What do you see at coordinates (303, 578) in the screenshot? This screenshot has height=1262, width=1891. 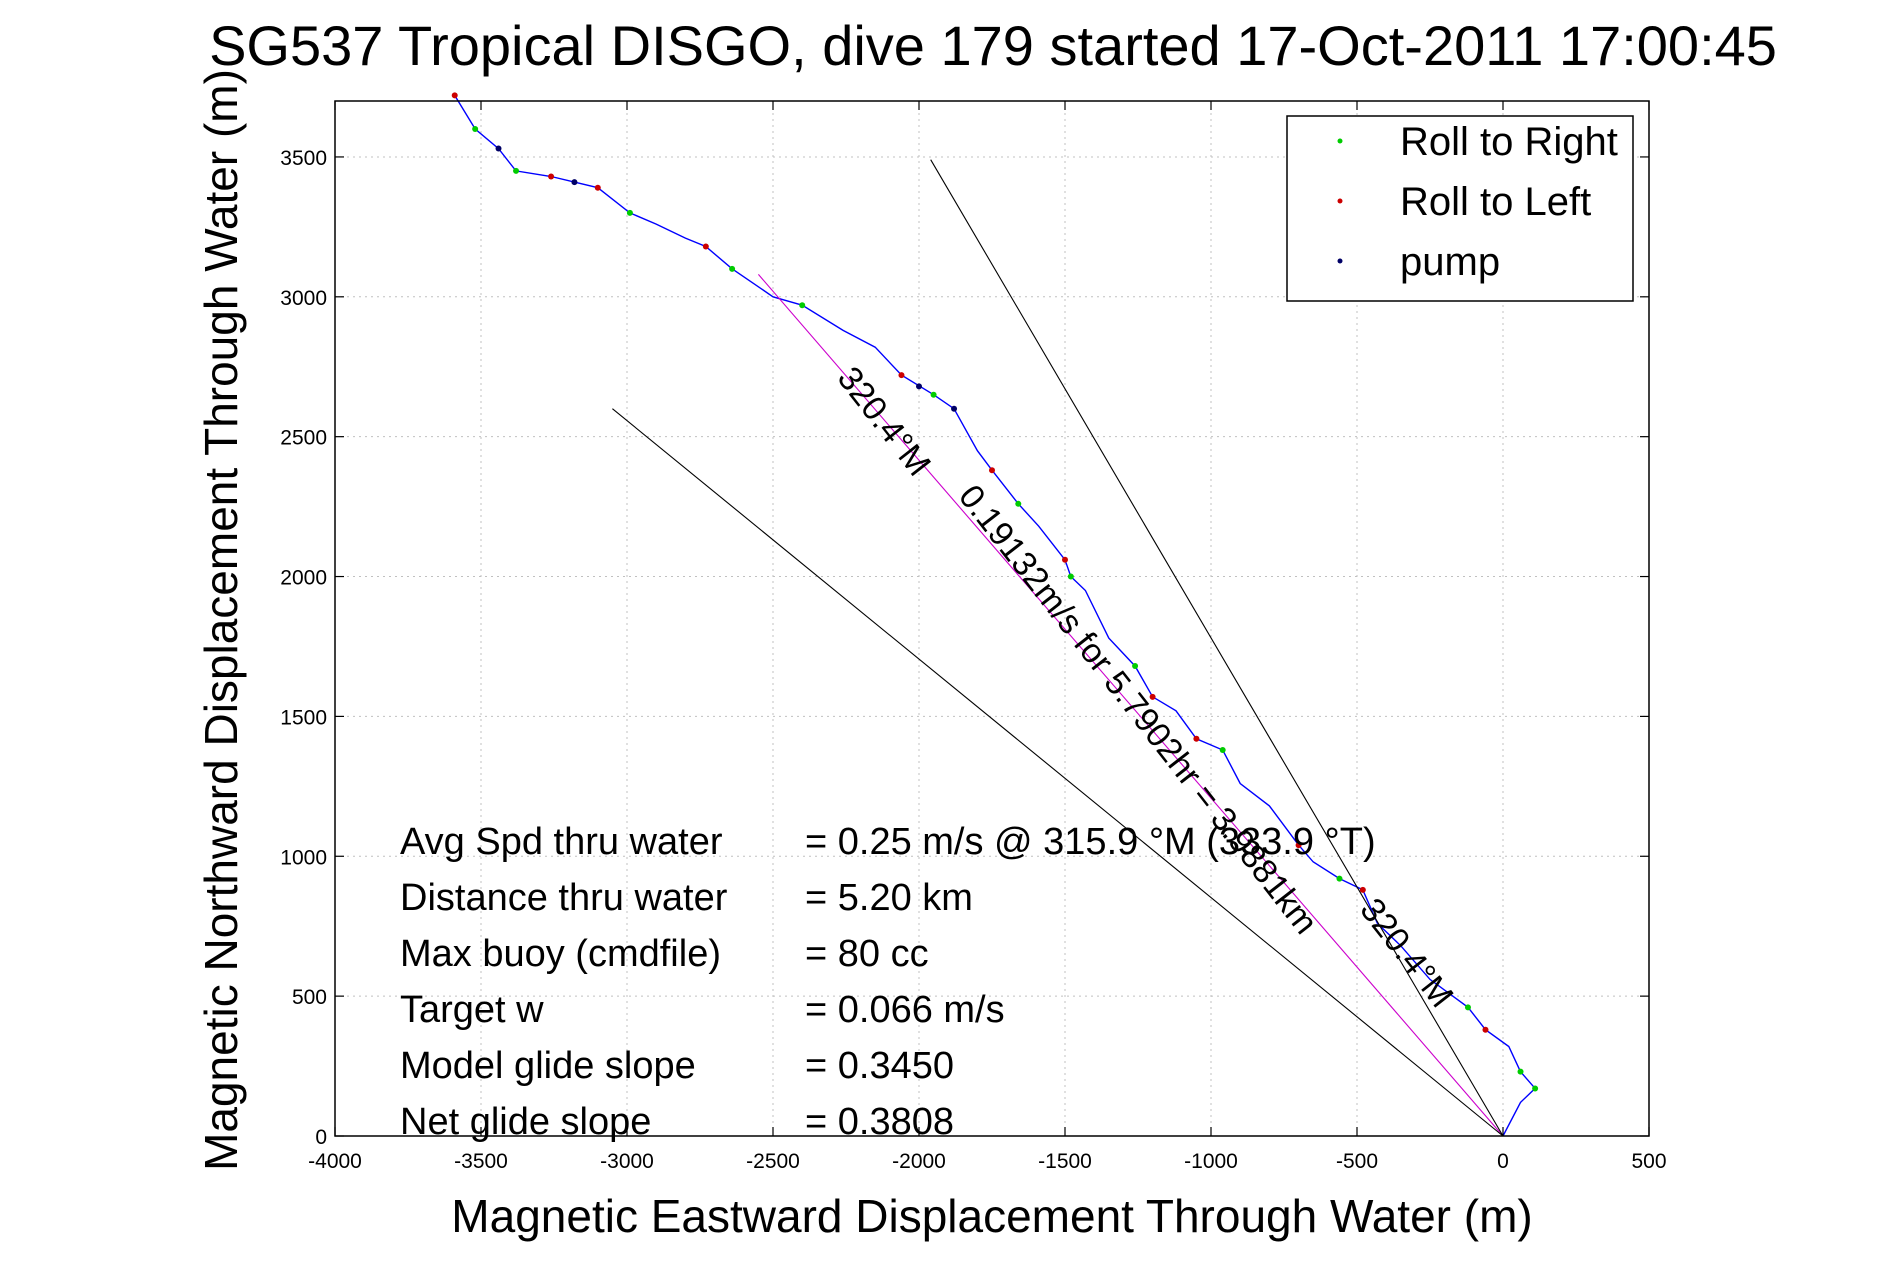 I see `y-tick-label: 2000` at bounding box center [303, 578].